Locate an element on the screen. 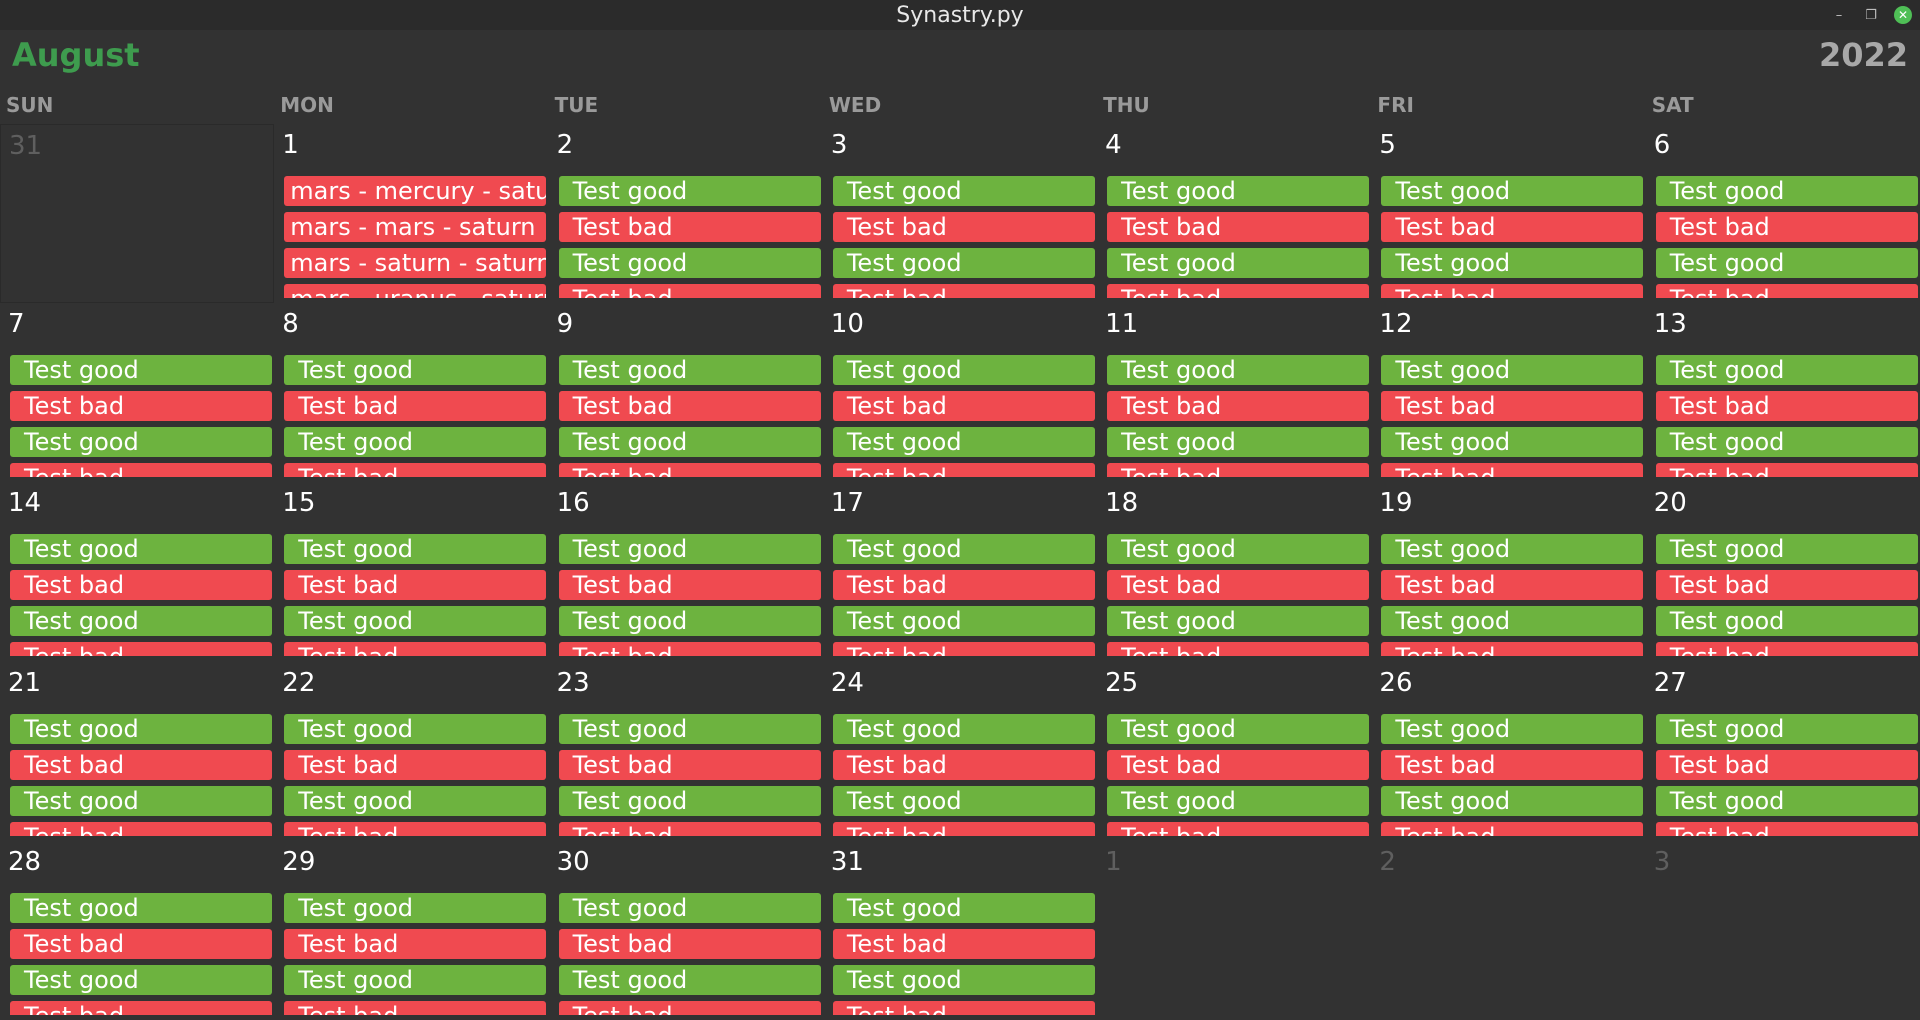  day-cell: 10 Test good Test bad Test good Test bad is located at coordinates (960, 392).